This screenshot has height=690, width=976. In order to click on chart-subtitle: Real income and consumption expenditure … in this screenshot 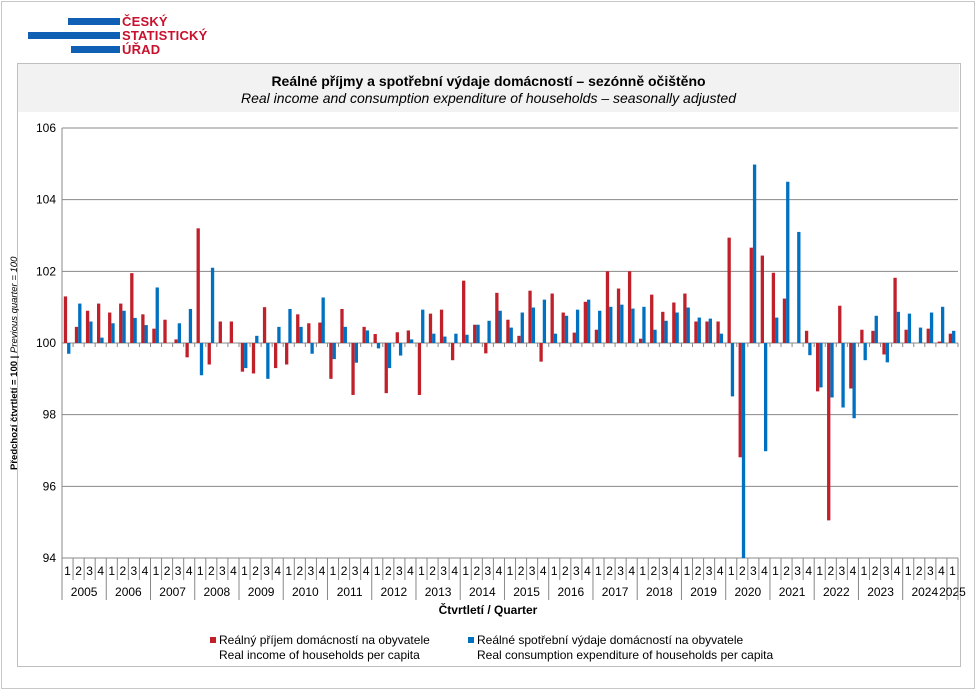, I will do `click(488, 98)`.